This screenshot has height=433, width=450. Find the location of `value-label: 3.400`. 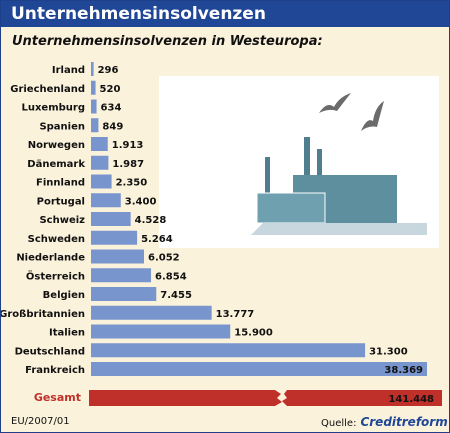

value-label: 3.400 is located at coordinates (141, 201).